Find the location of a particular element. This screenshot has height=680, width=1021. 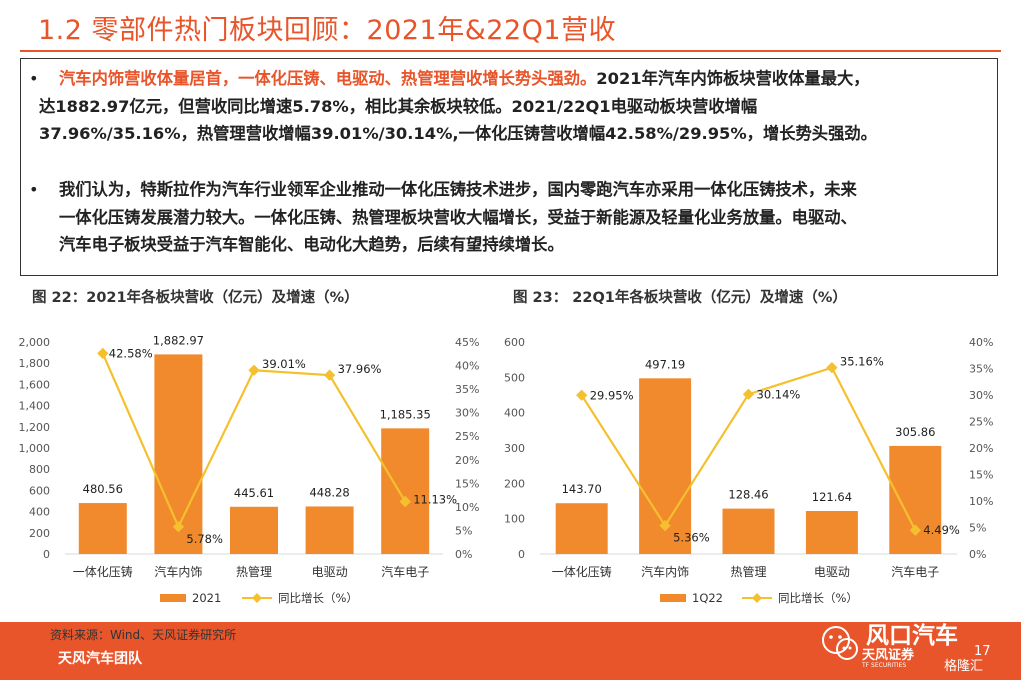

bar-value-label: 480.56 is located at coordinates (103, 489).